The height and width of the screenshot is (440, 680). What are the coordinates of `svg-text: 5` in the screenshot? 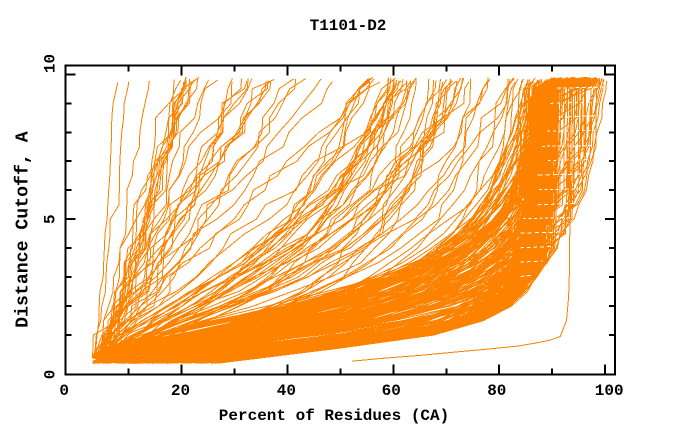 It's located at (51, 219).